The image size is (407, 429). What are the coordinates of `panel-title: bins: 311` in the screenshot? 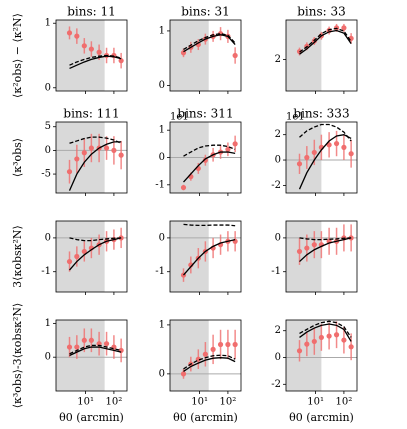 It's located at (205, 114).